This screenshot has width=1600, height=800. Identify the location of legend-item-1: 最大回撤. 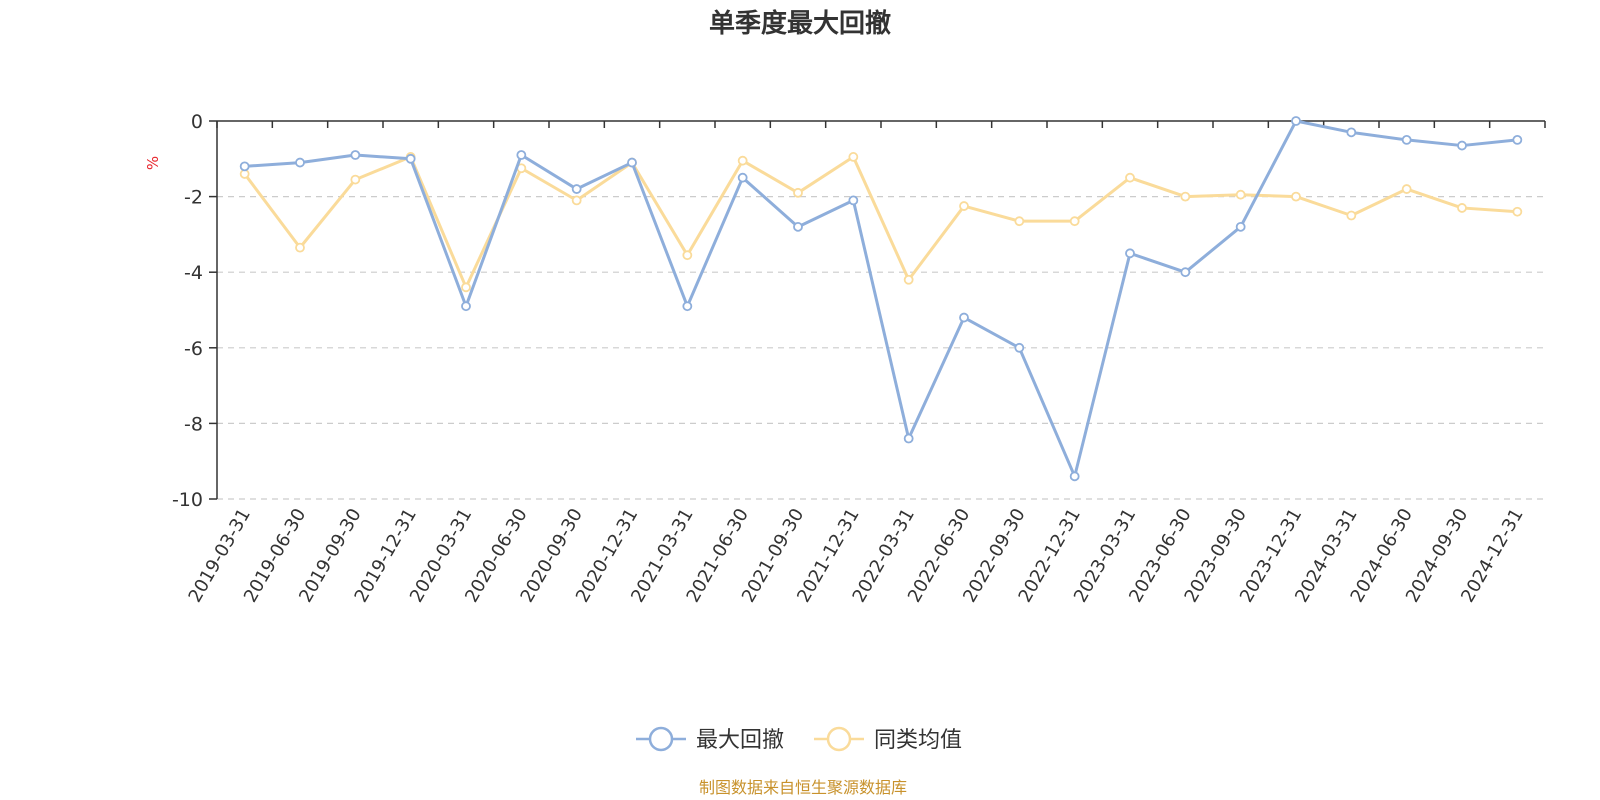
(710, 739).